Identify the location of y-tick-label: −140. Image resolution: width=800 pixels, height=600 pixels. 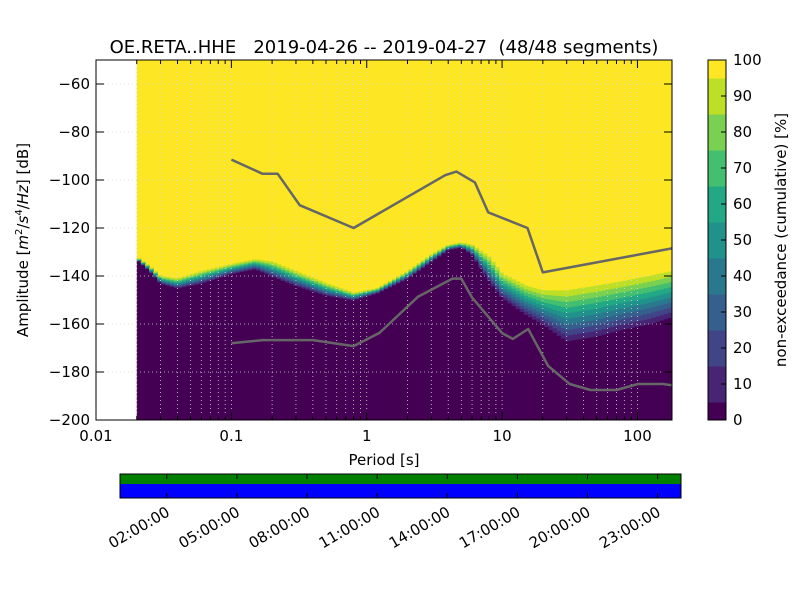
(69, 276).